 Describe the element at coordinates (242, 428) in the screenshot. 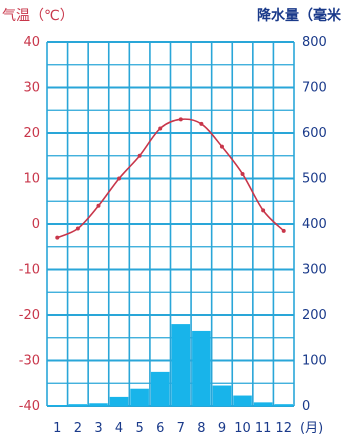

I see `x-tick-label: 10` at that location.